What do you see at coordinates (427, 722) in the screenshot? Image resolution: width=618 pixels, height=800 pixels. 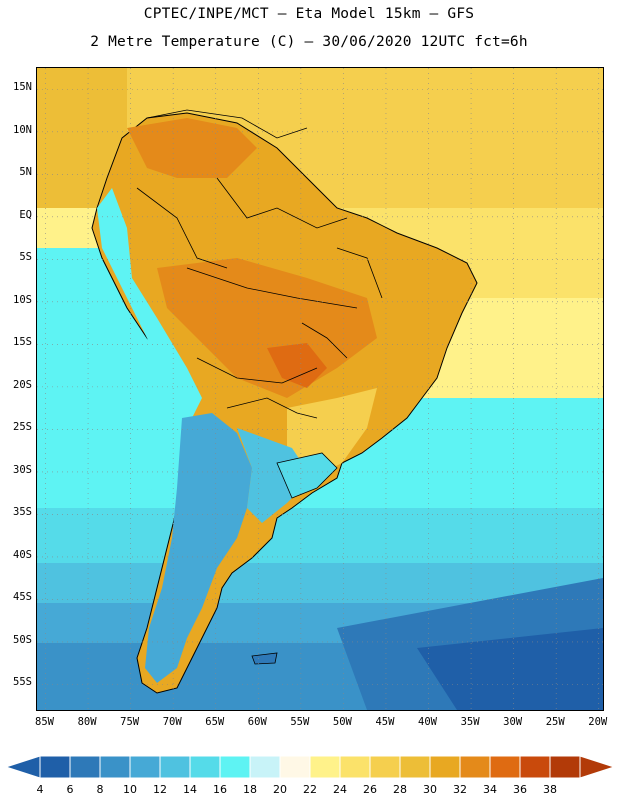 I see `lon-label: 40W` at bounding box center [427, 722].